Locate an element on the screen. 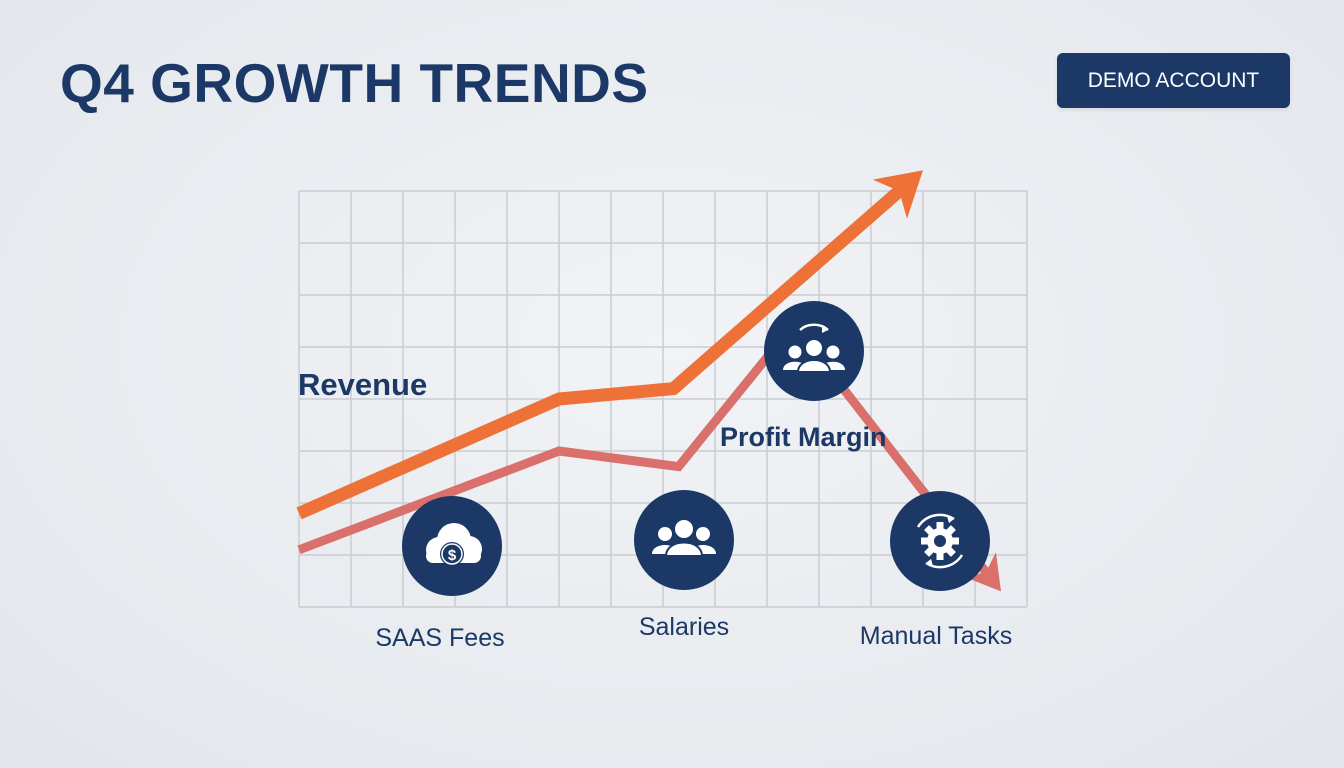 The height and width of the screenshot is (768, 1344). cloud-dollar-icon: $ is located at coordinates (454, 544).